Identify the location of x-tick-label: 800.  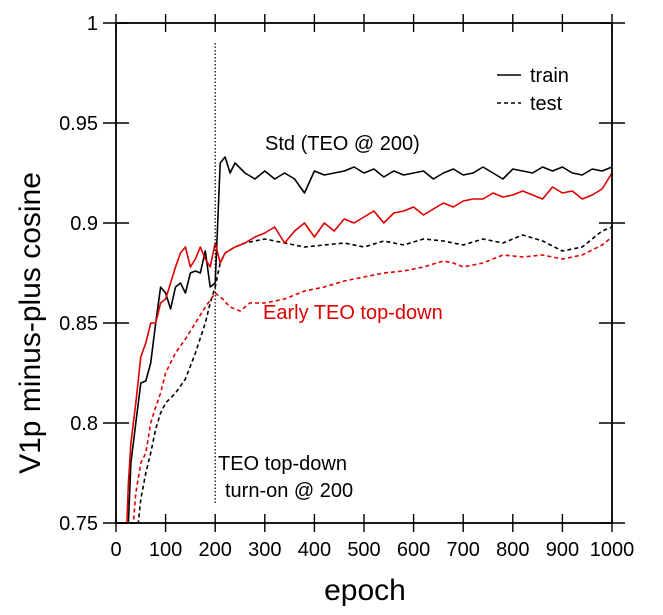
(512, 550).